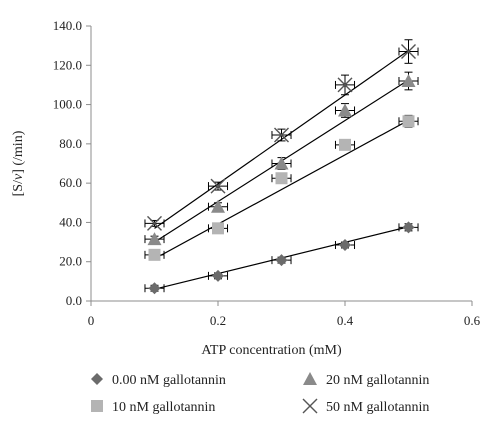 The image size is (500, 433). What do you see at coordinates (67, 104) in the screenshot?
I see `y-tick-label: 100.0` at bounding box center [67, 104].